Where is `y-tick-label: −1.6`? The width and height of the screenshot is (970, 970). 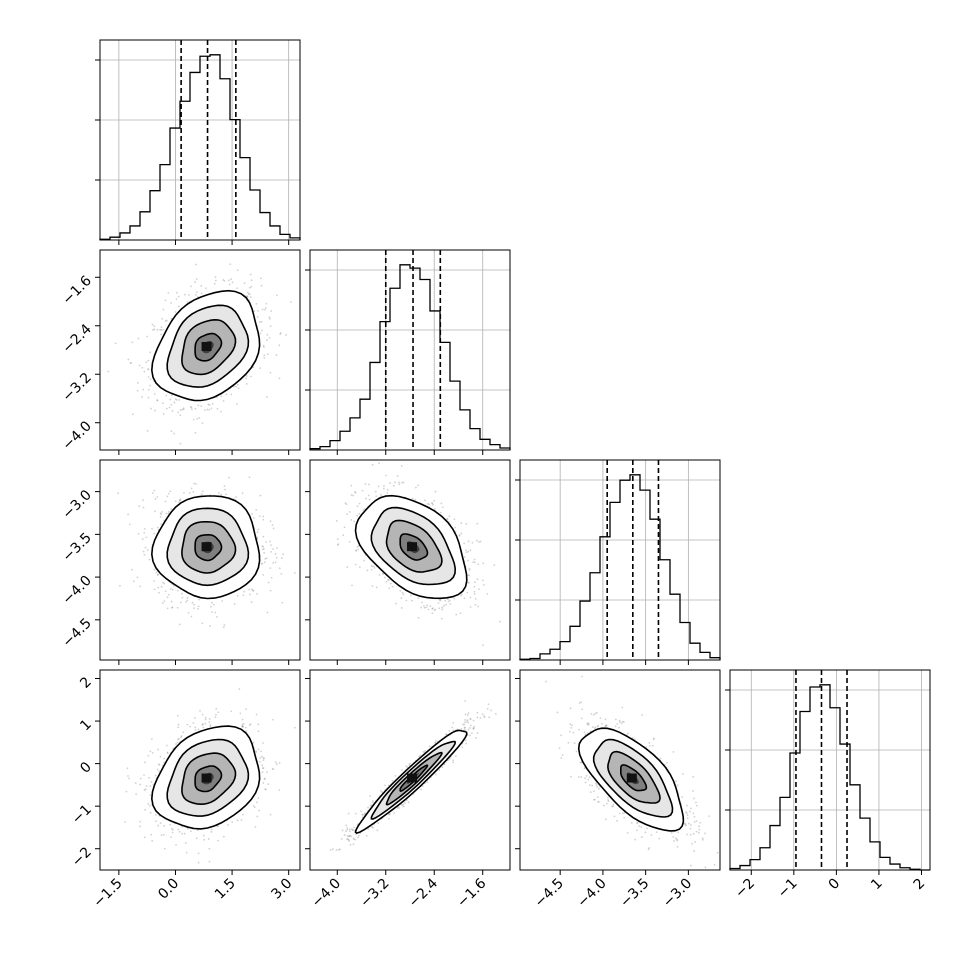
y-tick-label: −1.6 is located at coordinates (76, 290).